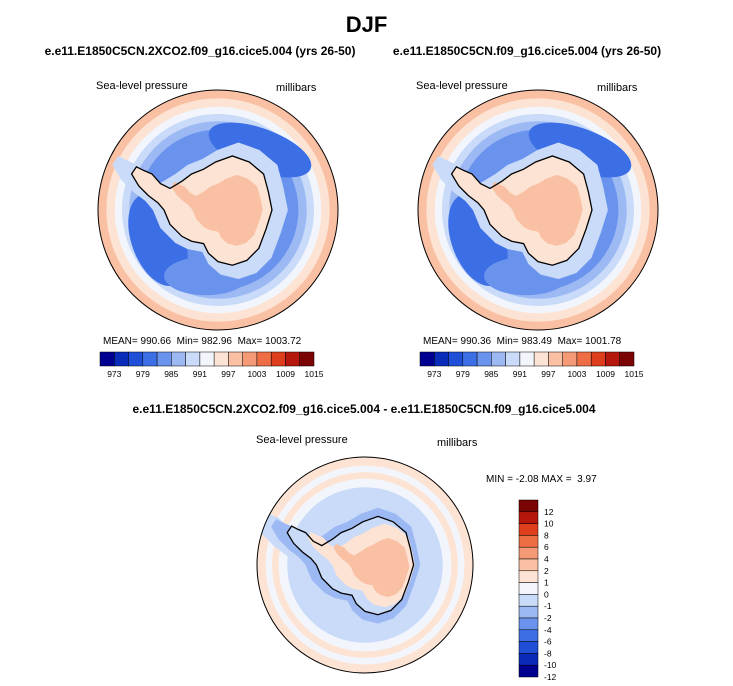 The image size is (733, 686). Describe the element at coordinates (548, 642) in the screenshot. I see `colorbar-tick-label: -6` at that location.